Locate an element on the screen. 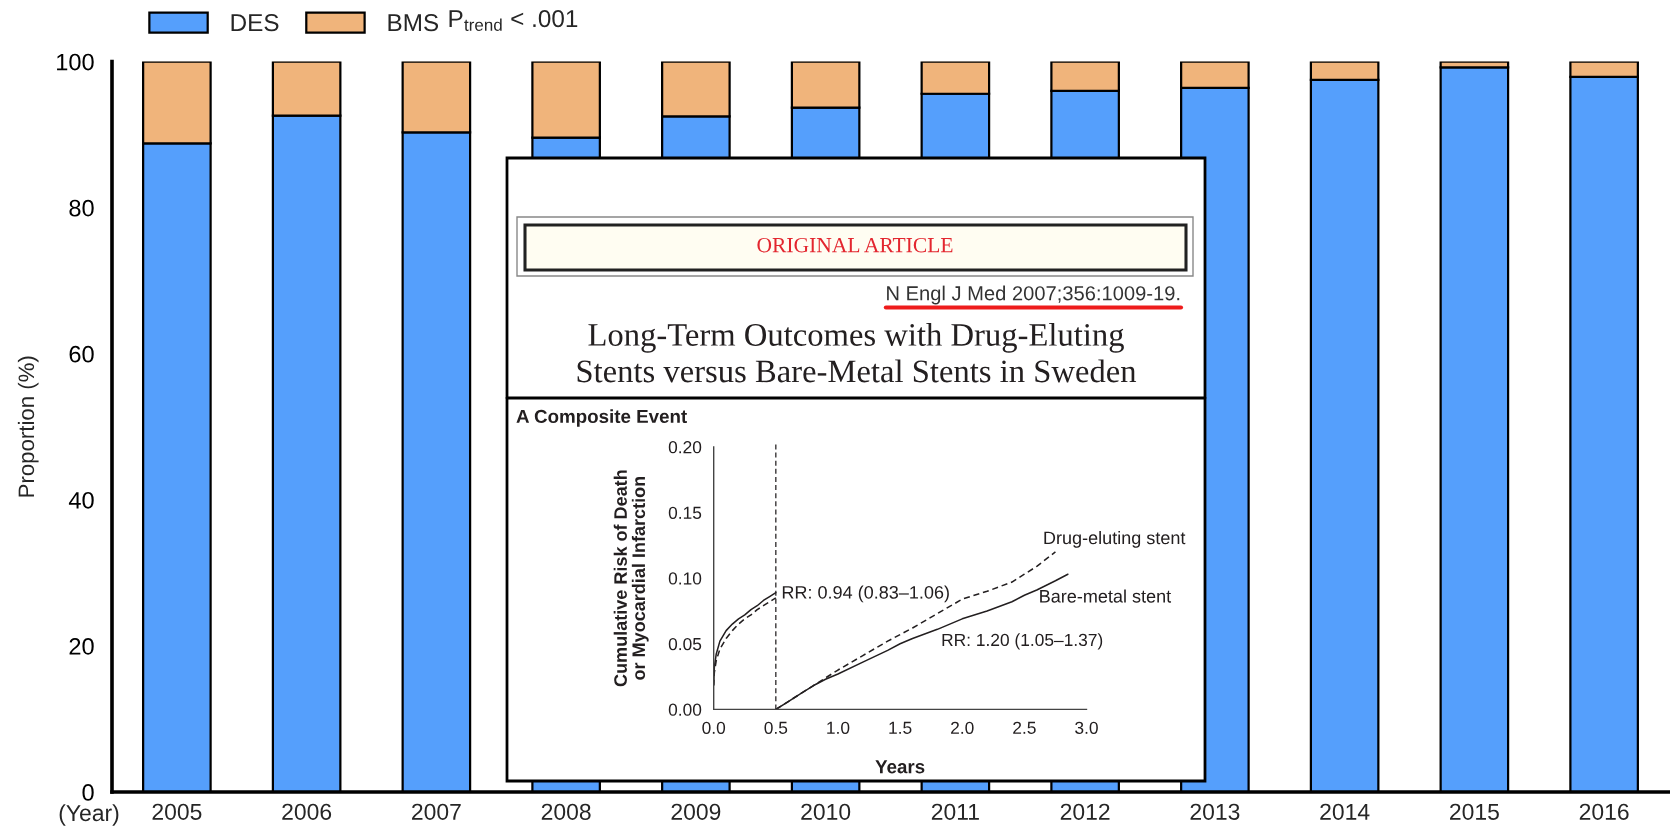 This screenshot has height=831, width=1670. x-tick-label: 2013 is located at coordinates (1215, 811).